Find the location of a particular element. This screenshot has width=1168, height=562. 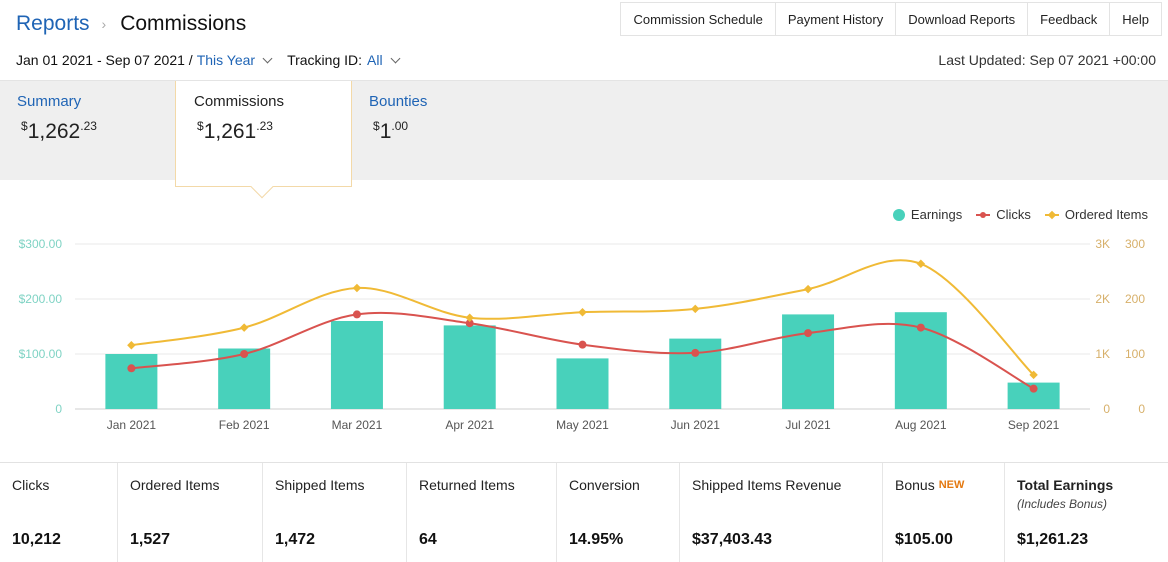

tab-commissions: Commissions $1,261.23 is located at coordinates (263, 140).